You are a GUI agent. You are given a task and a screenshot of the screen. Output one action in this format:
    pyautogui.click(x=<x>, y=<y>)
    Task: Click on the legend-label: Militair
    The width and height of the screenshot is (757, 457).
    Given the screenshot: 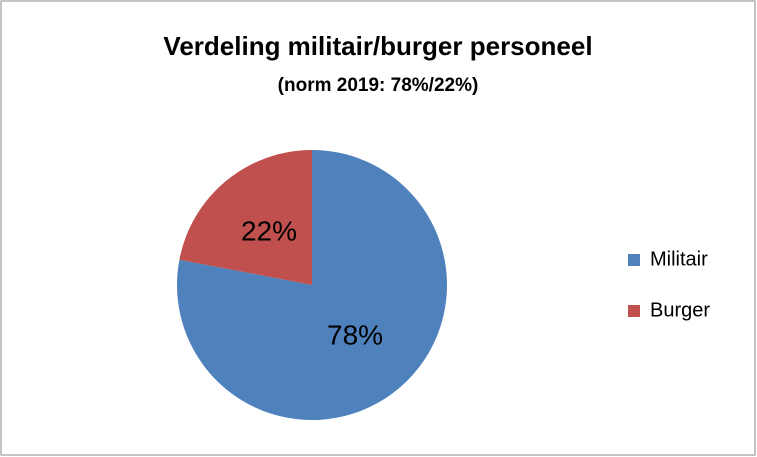 What is the action you would take?
    pyautogui.click(x=679, y=259)
    